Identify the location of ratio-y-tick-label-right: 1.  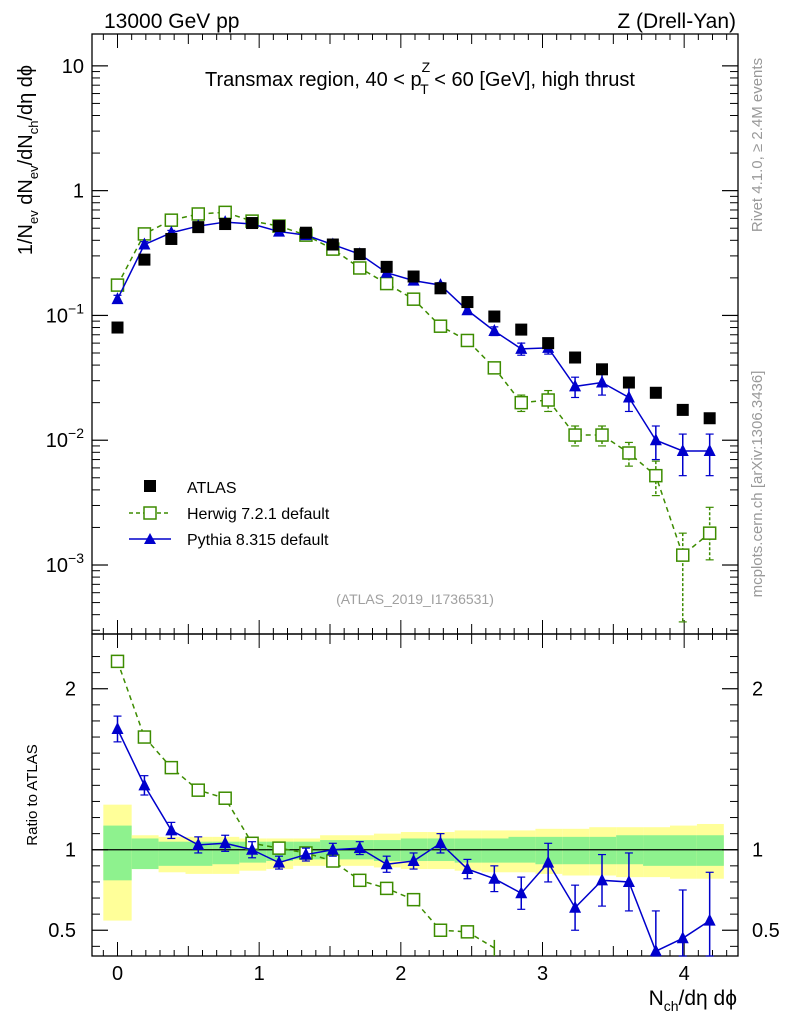
(757, 851).